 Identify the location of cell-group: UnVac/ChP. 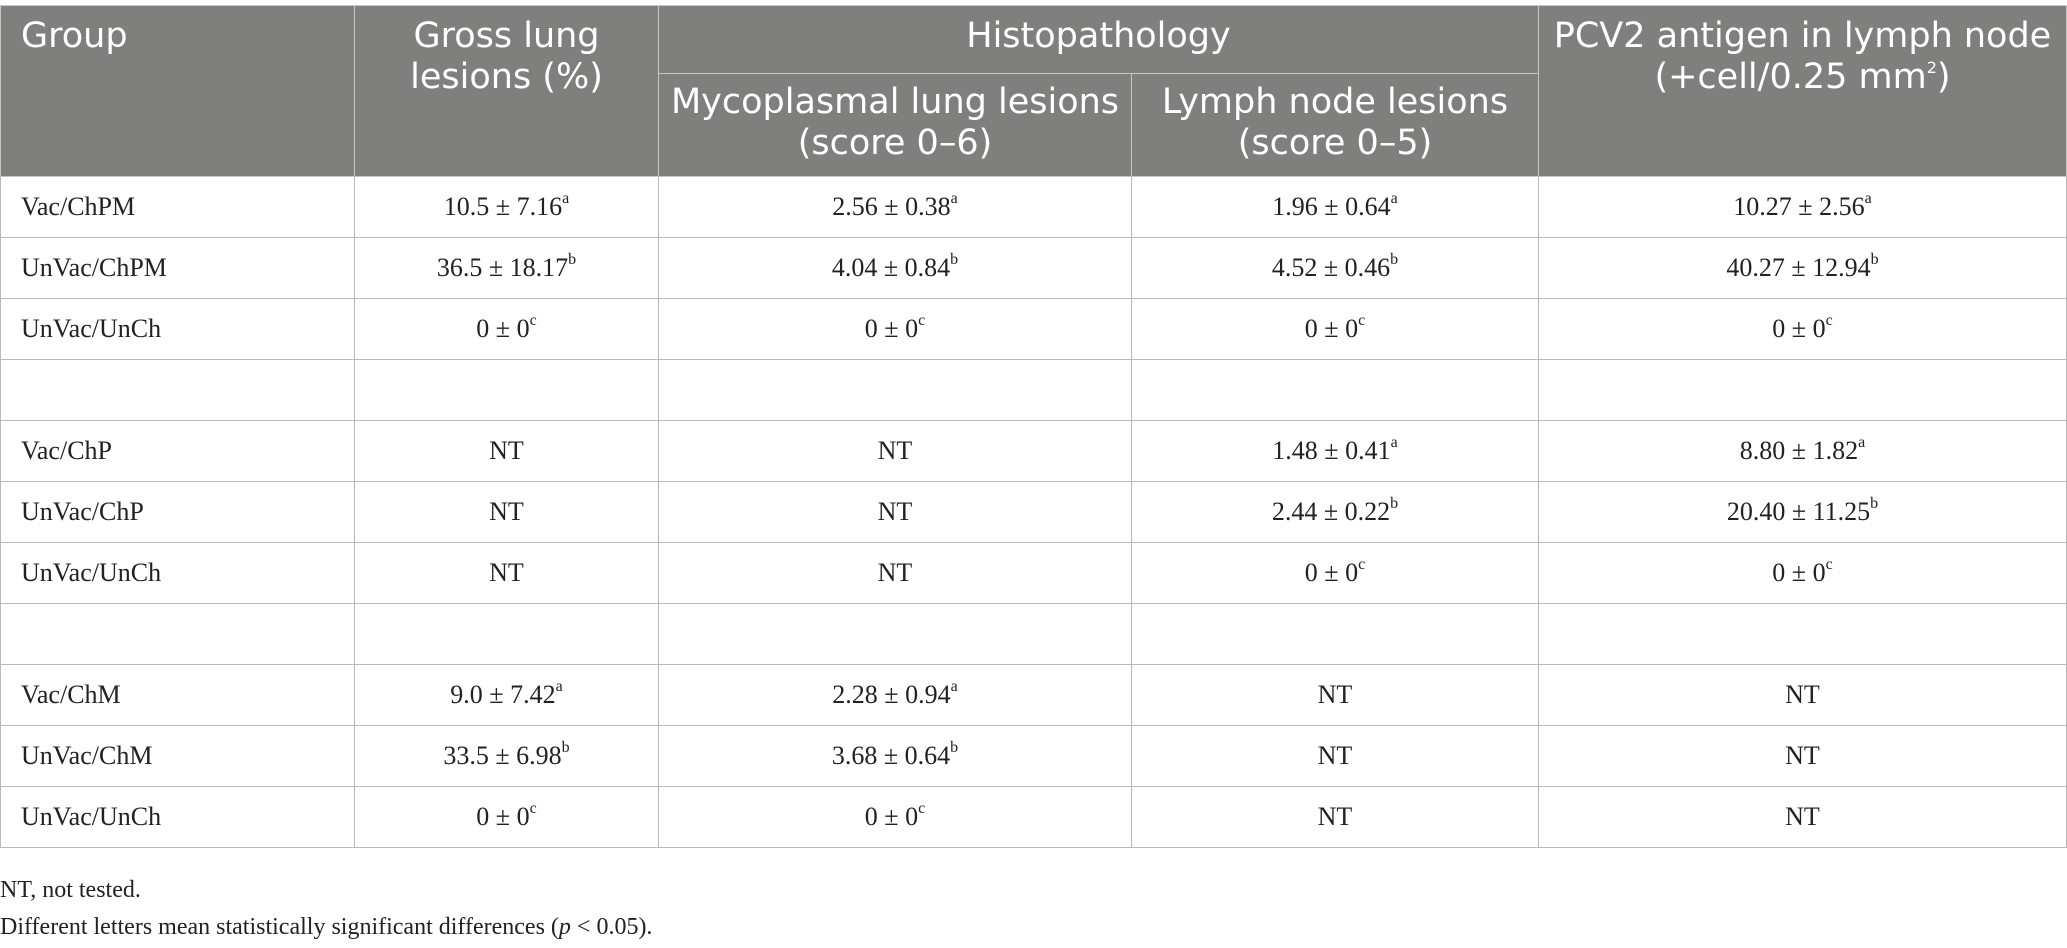
(177, 512).